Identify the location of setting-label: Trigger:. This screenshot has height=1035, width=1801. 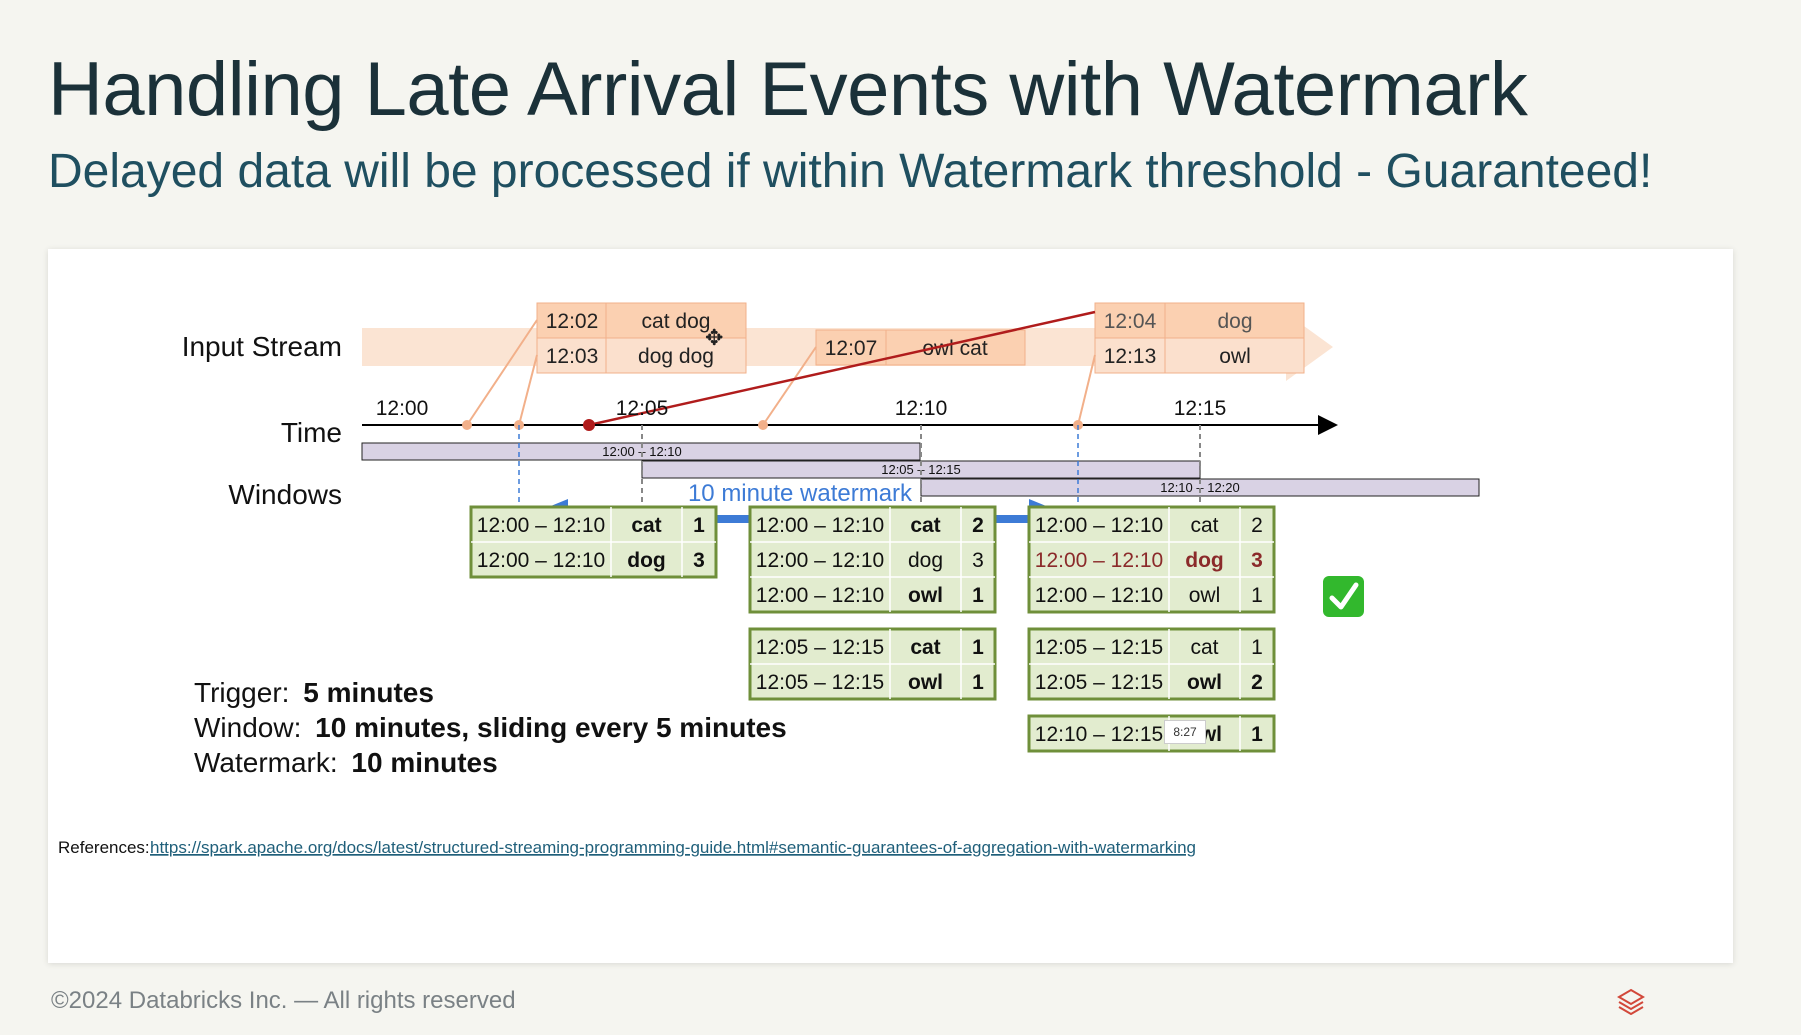
(241, 692).